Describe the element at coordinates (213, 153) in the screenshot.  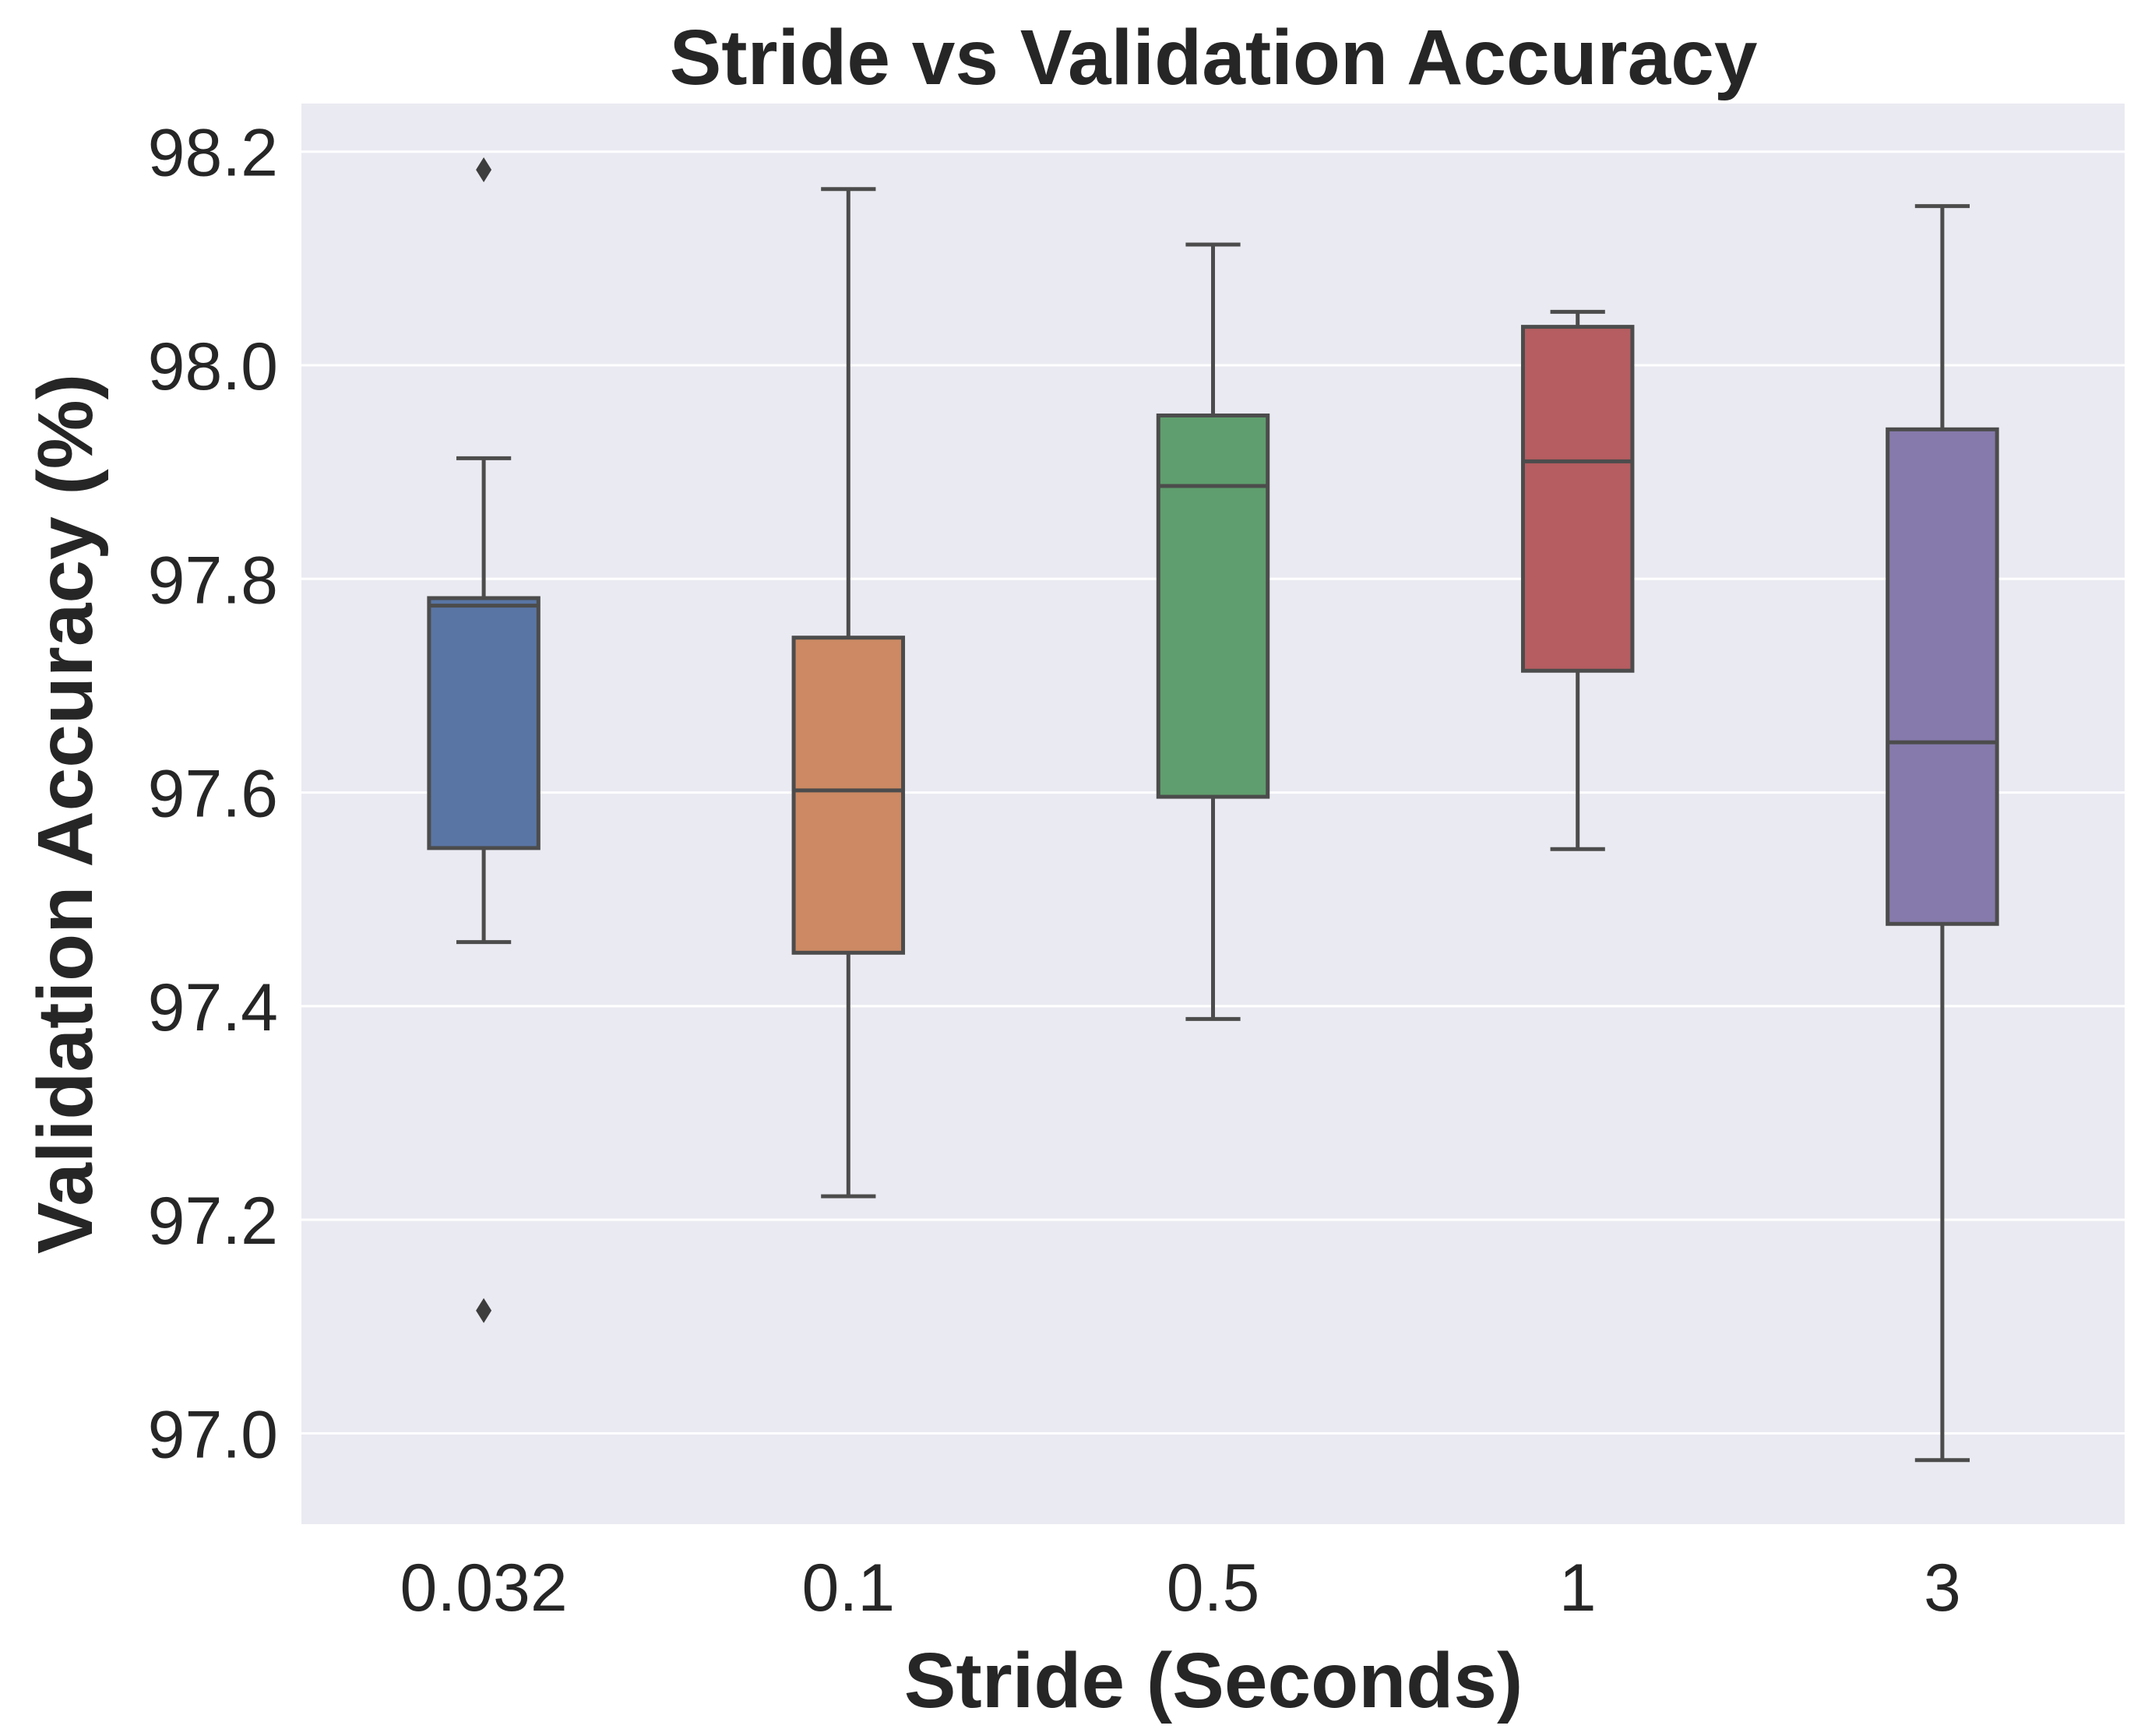
I see `y-tick-label: 98.2` at that location.